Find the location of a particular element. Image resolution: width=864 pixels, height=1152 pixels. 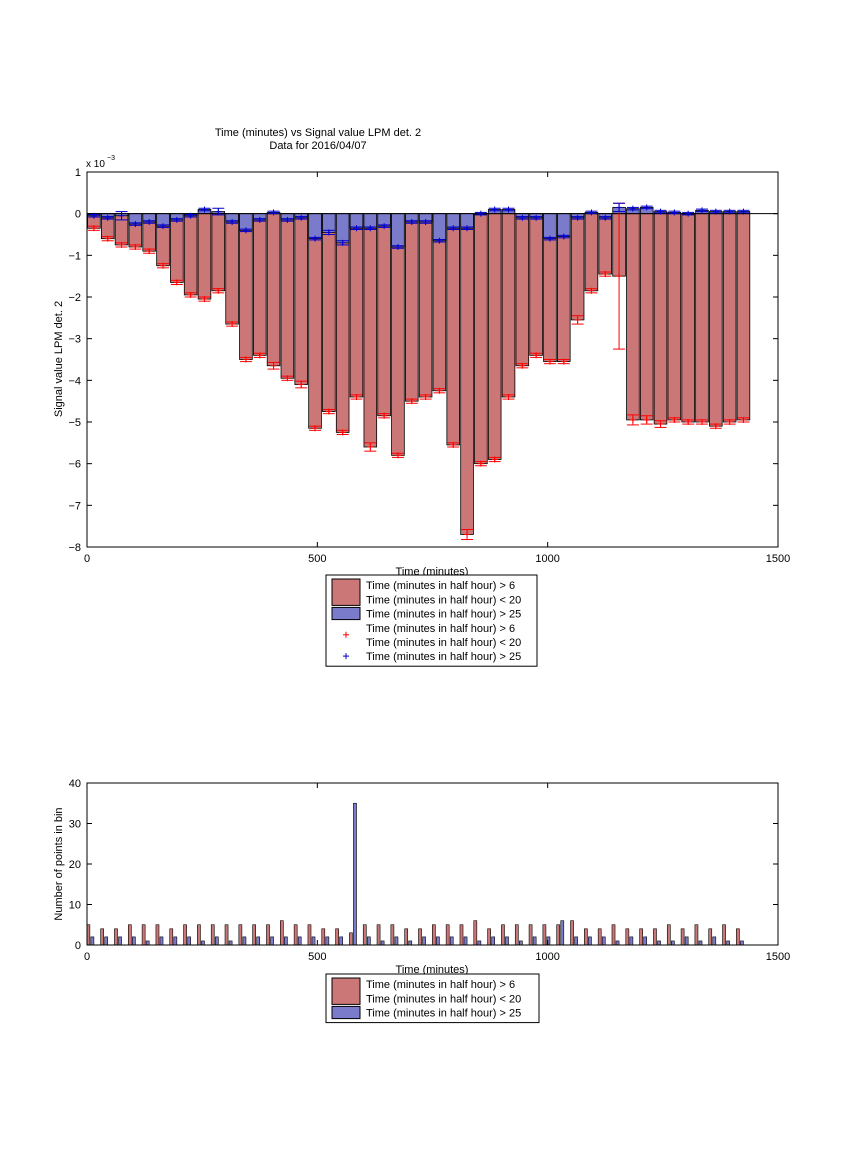

count-chart-bars is located at coordinates (415, 874).